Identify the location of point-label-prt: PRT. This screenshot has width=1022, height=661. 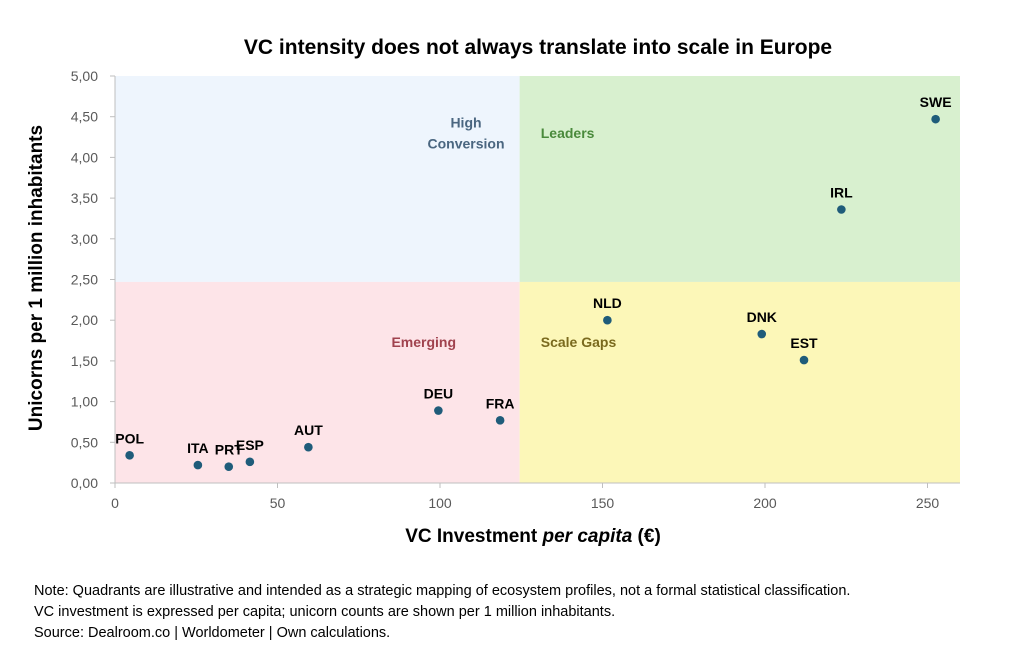
(229, 450).